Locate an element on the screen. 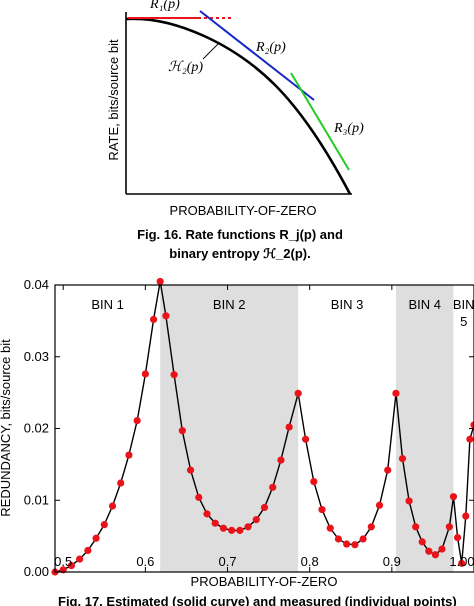  fig17-bin-labels: BIN 1 BIN 2 BIN 3 BIN 4 BIN 5 is located at coordinates (282, 313).